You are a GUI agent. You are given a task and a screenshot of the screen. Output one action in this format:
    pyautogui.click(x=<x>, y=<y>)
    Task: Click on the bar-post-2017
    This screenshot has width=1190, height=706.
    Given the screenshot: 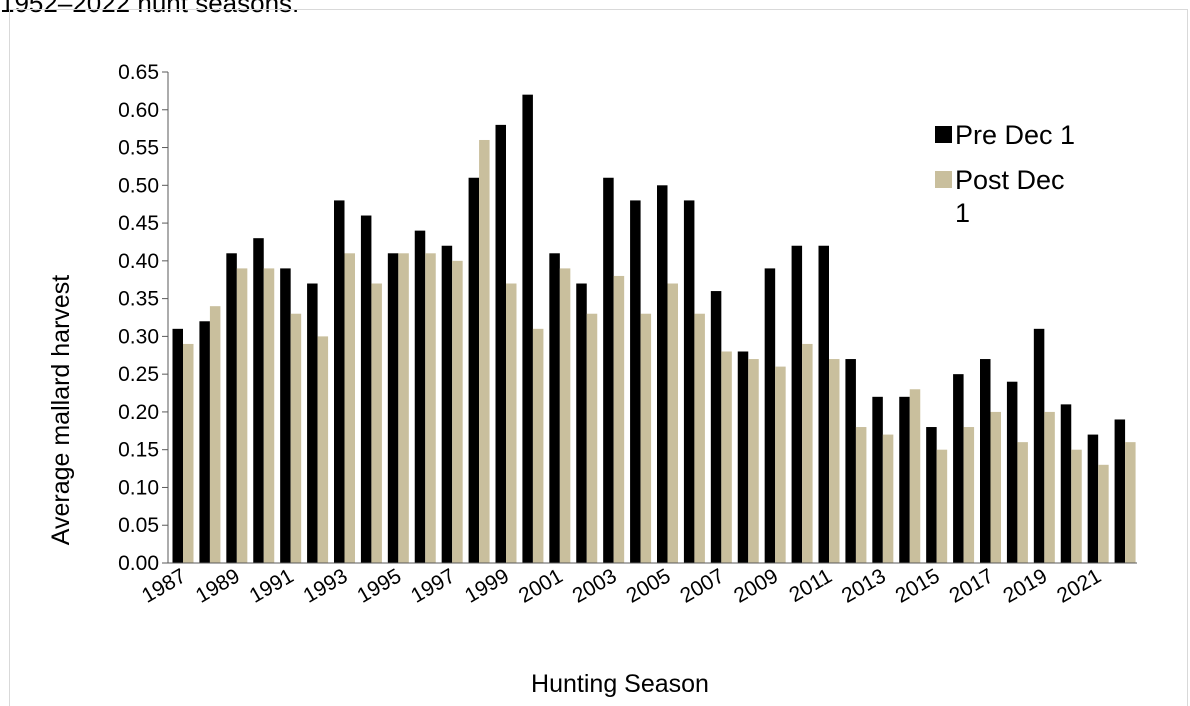 What is the action you would take?
    pyautogui.click(x=995, y=487)
    